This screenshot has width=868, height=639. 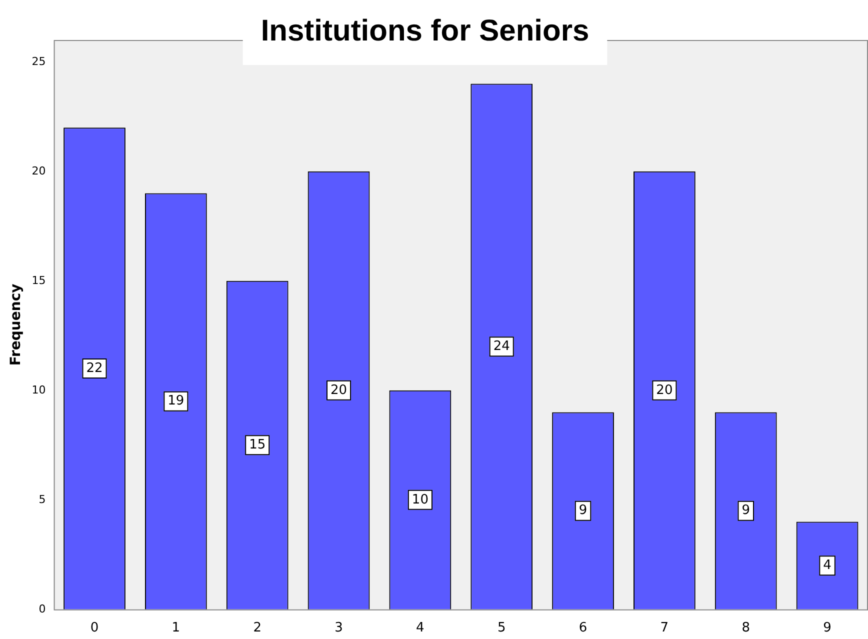 I want to click on x-tick-label: 0, so click(x=94, y=628).